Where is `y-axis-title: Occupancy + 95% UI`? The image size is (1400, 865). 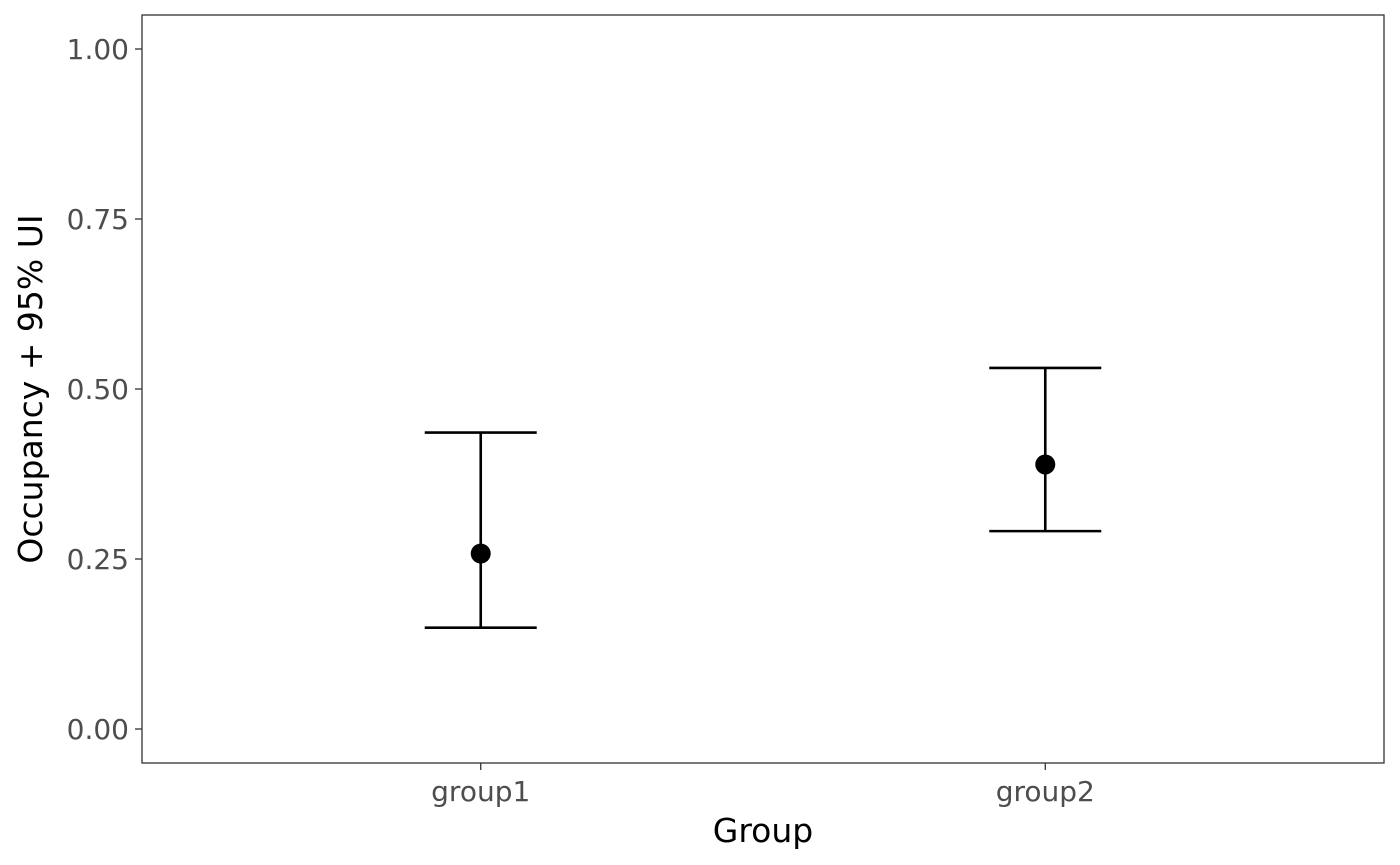 y-axis-title: Occupancy + 95% UI is located at coordinates (30, 388).